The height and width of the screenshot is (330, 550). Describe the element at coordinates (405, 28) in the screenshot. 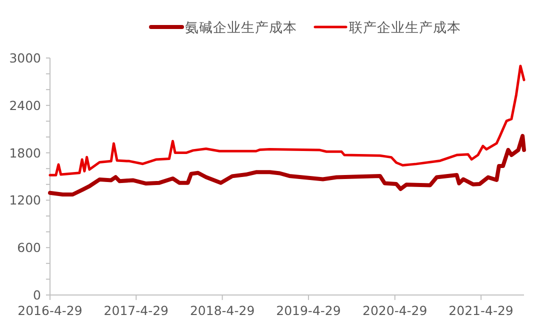

I see `legend-label: 联产企业生产成本` at that location.